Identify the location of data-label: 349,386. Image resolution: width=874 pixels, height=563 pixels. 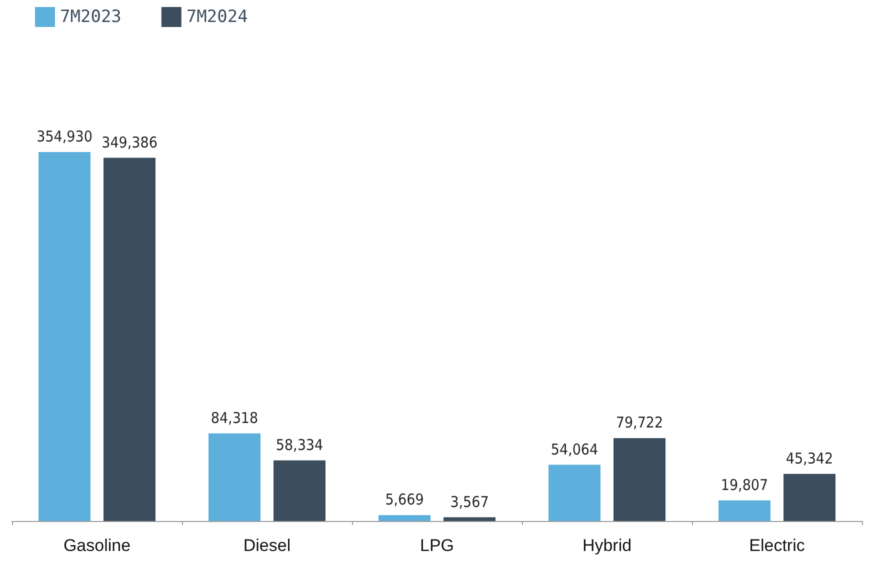
(130, 142).